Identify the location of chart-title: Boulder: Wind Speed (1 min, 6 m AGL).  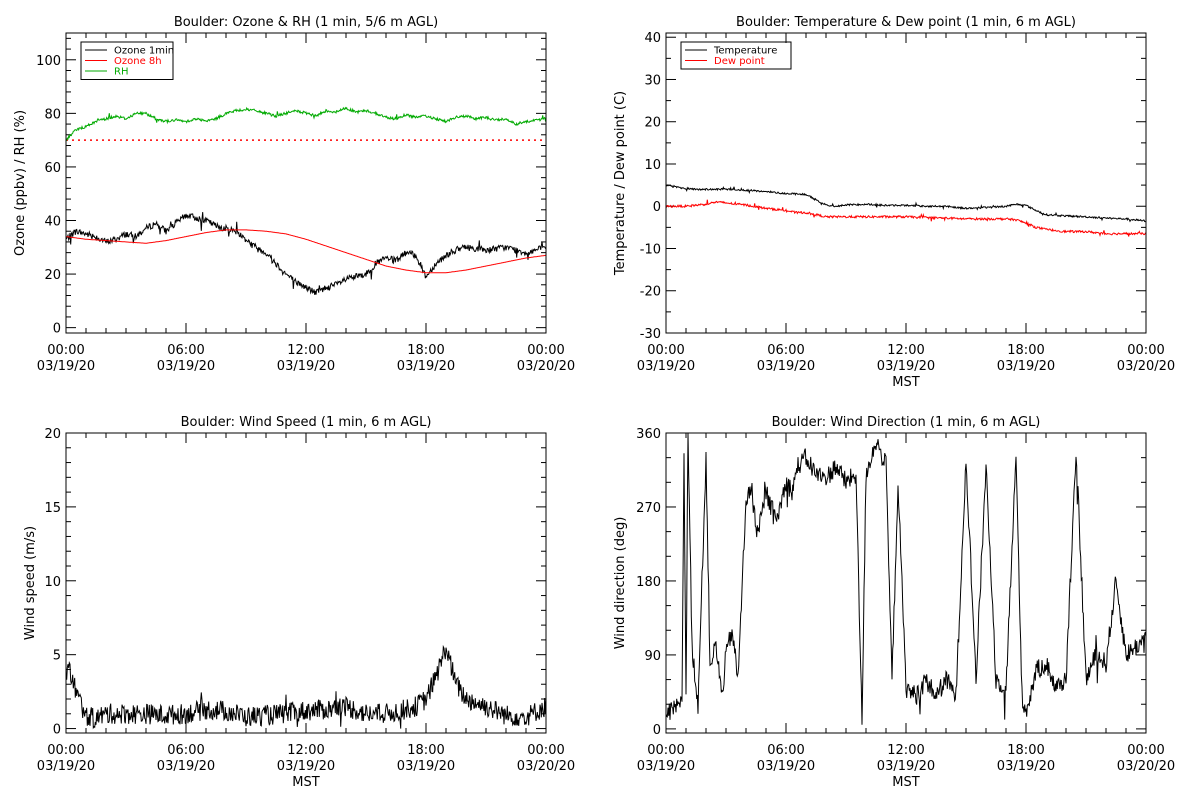
(306, 422).